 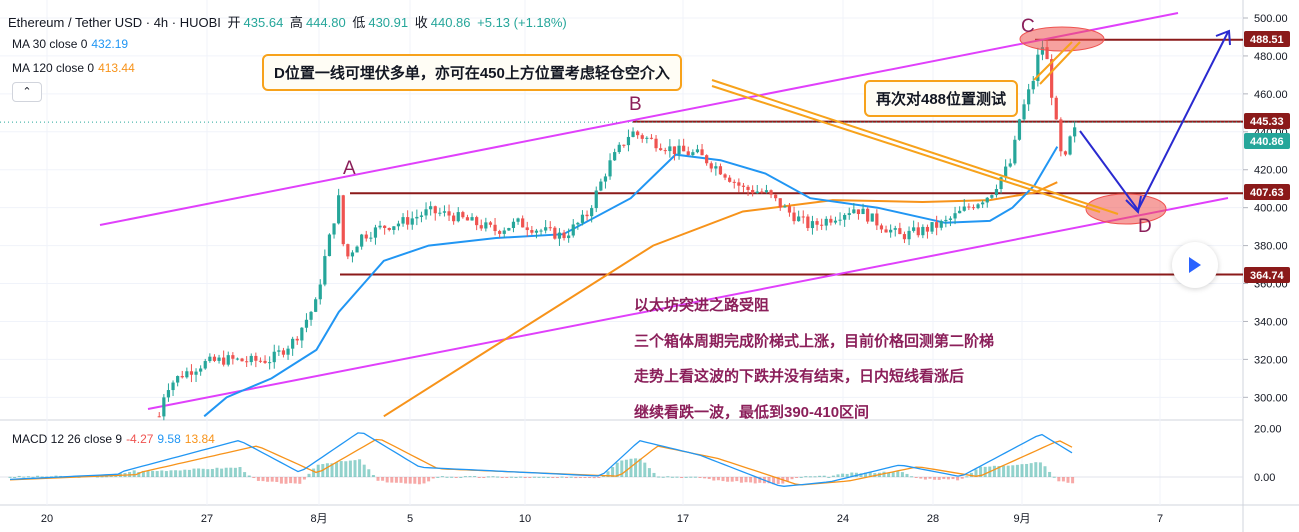 What do you see at coordinates (1271, 19) in the screenshot?
I see `y-axis-tick-label: 500.00` at bounding box center [1271, 19].